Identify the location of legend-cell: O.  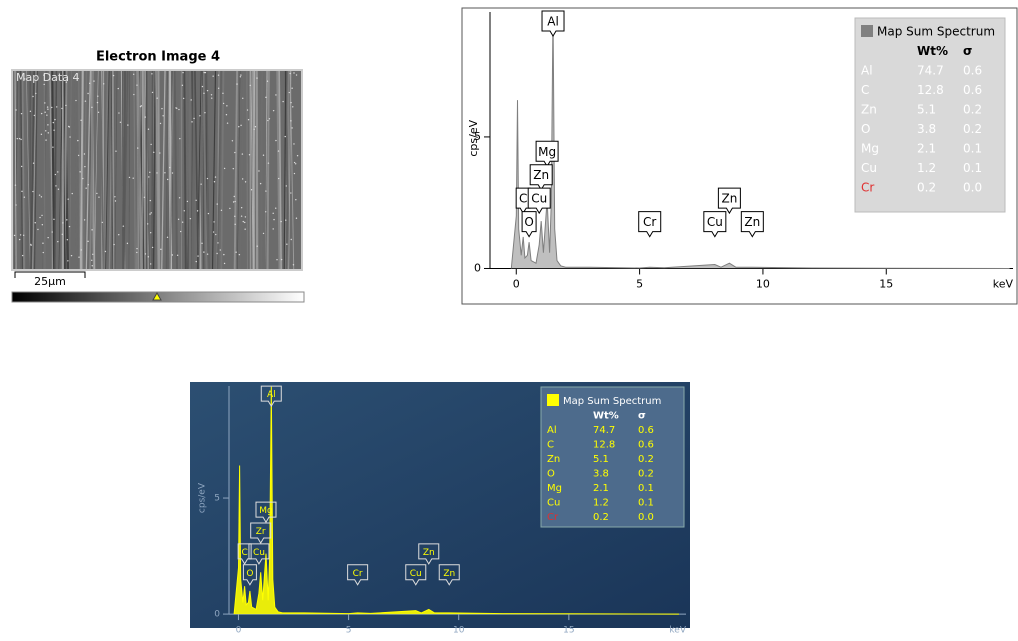
(551, 474).